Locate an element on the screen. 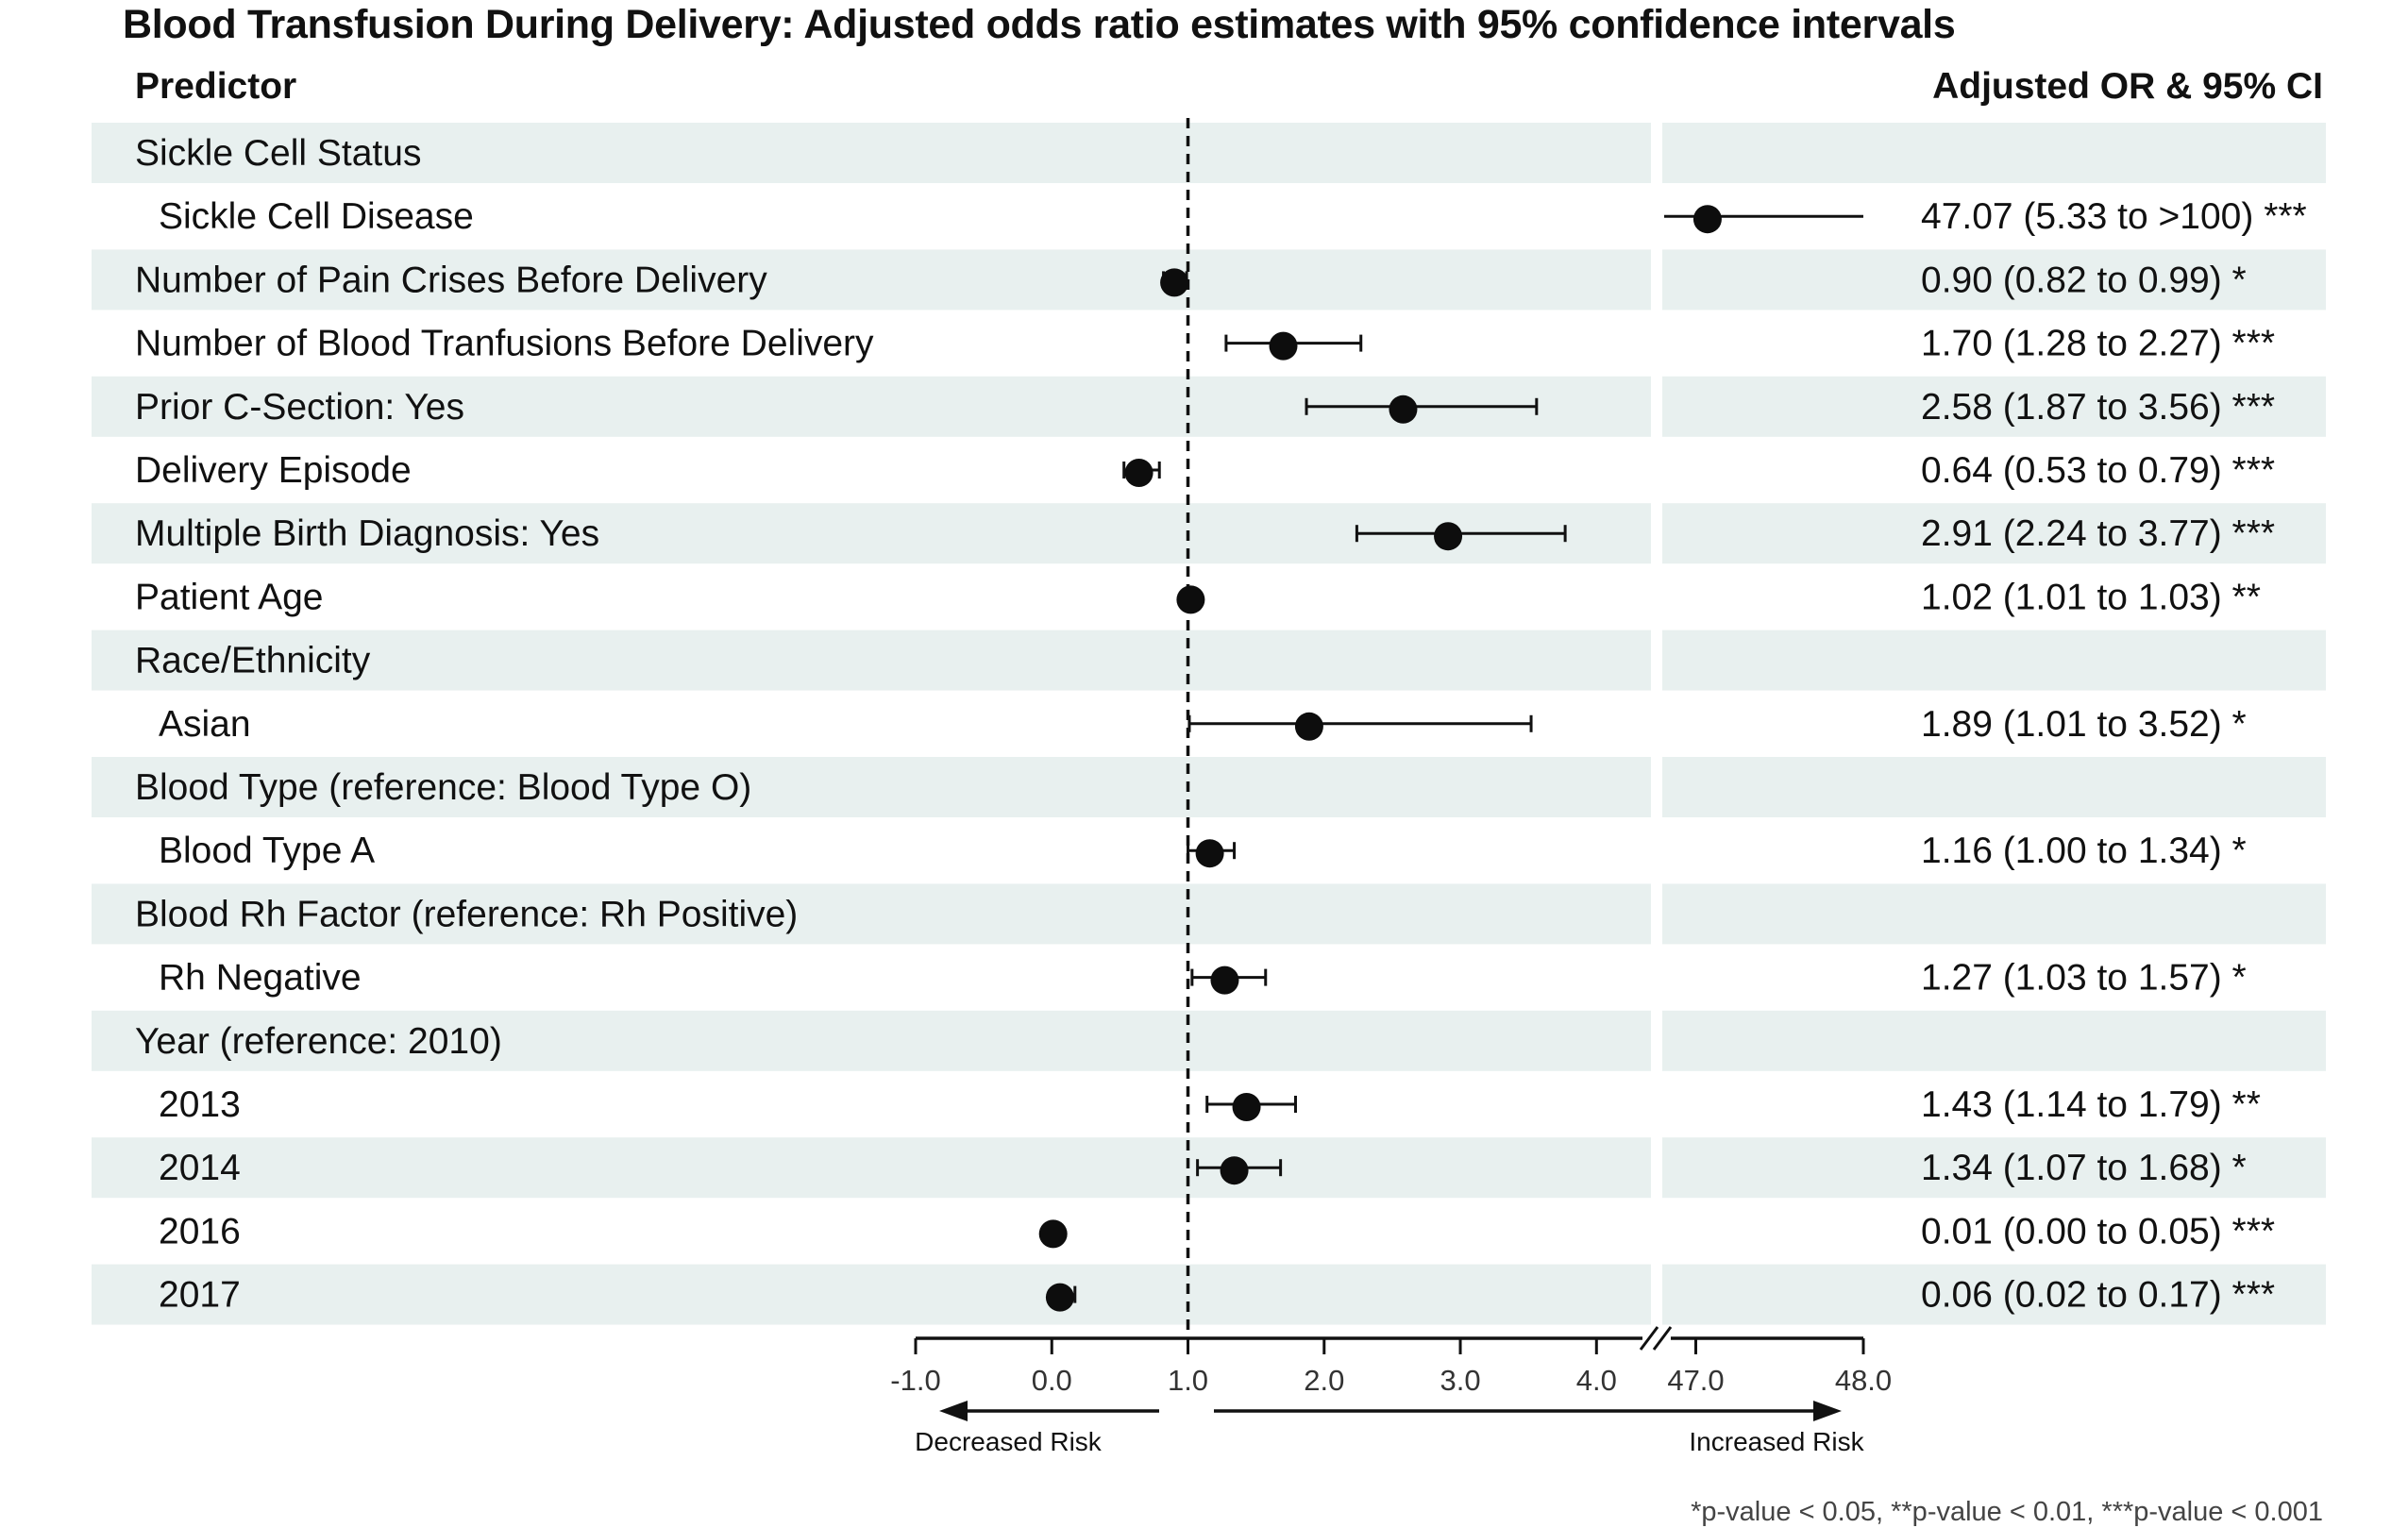 The width and height of the screenshot is (2408, 1528). predictor-label: Blood Rh Factor (reference: Rh Positive) is located at coordinates (466, 914).